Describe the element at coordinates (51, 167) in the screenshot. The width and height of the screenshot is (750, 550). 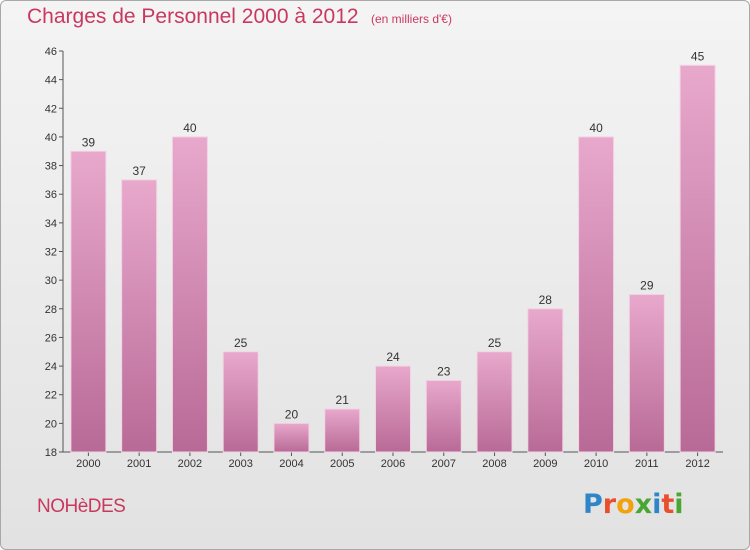
I see `y-tick-label: 38` at that location.